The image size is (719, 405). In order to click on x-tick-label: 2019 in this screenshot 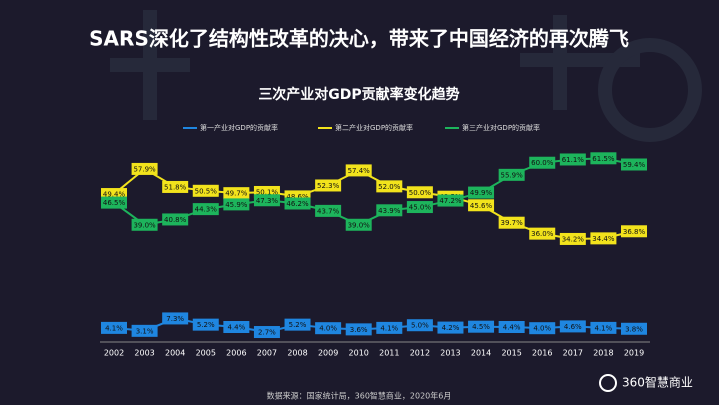, I will do `click(634, 353)`.